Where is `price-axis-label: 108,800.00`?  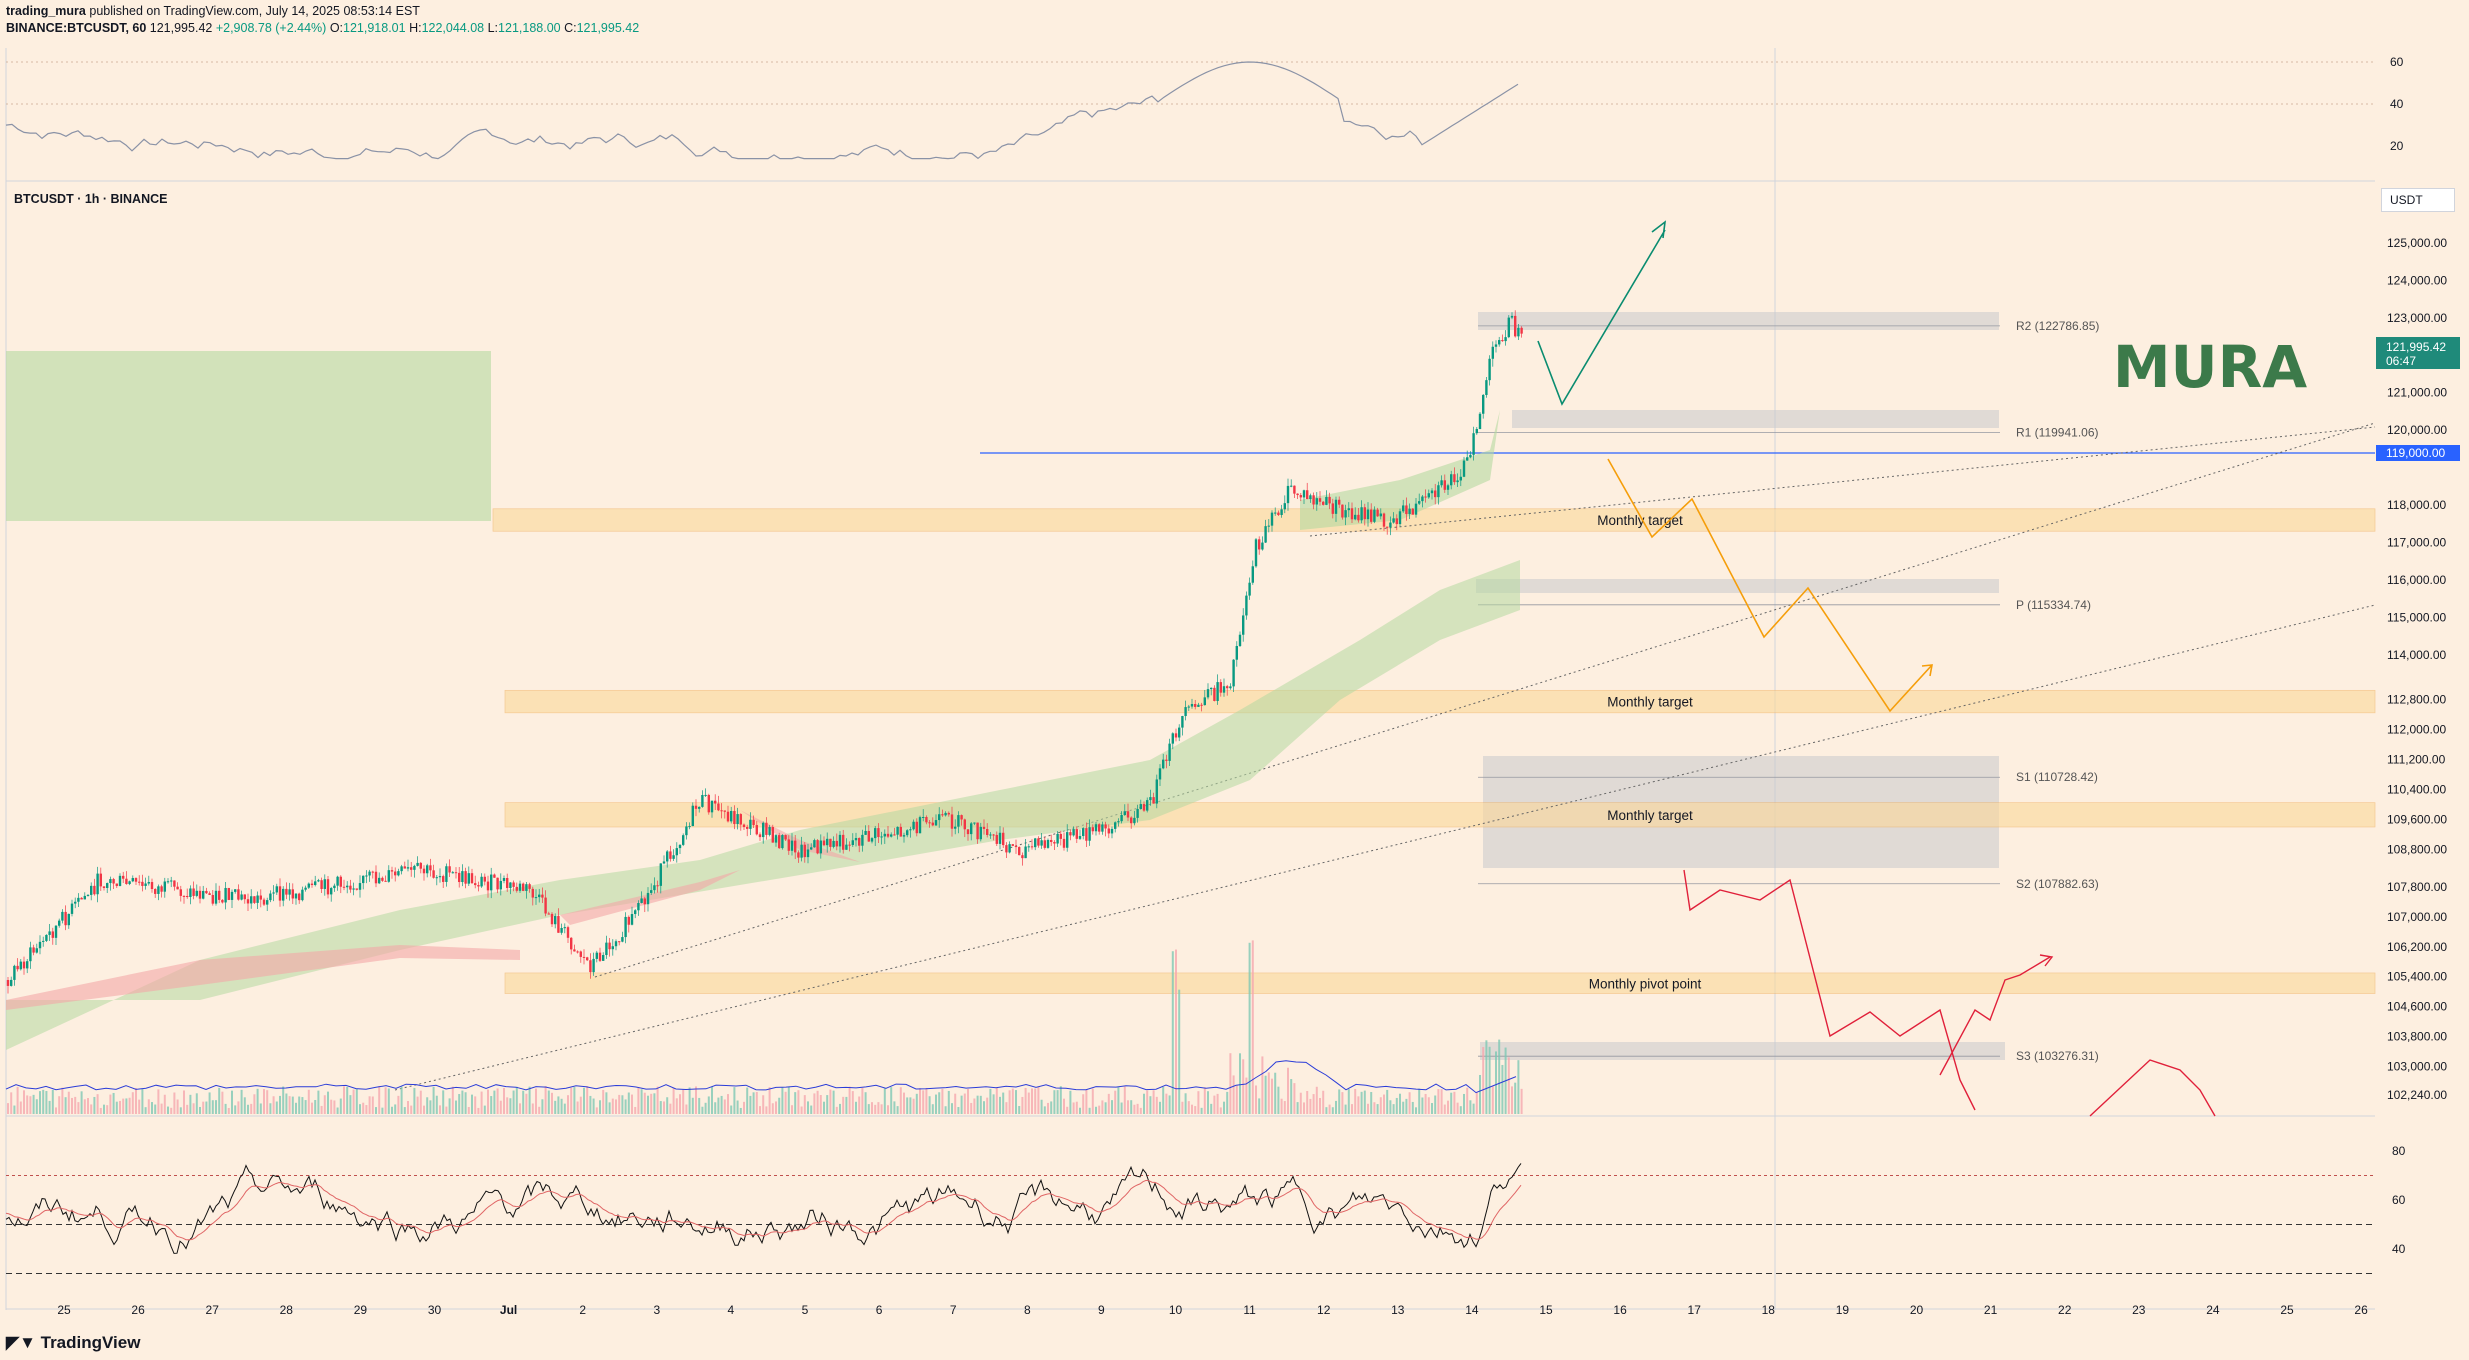
price-axis-label: 108,800.00 is located at coordinates (2417, 849).